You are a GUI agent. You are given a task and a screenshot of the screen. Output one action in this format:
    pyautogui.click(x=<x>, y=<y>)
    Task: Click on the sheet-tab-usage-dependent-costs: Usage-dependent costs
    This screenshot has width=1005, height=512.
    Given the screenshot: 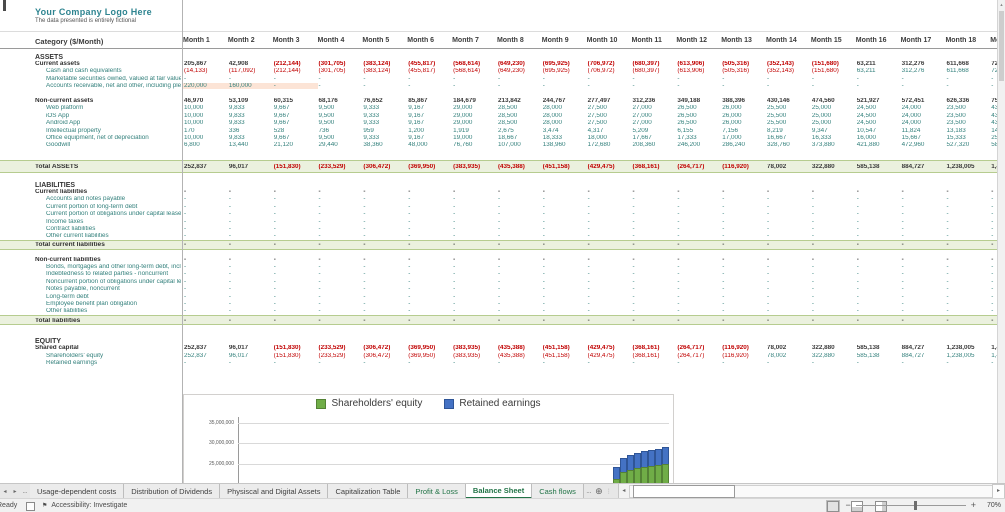 What is the action you would take?
    pyautogui.click(x=77, y=491)
    